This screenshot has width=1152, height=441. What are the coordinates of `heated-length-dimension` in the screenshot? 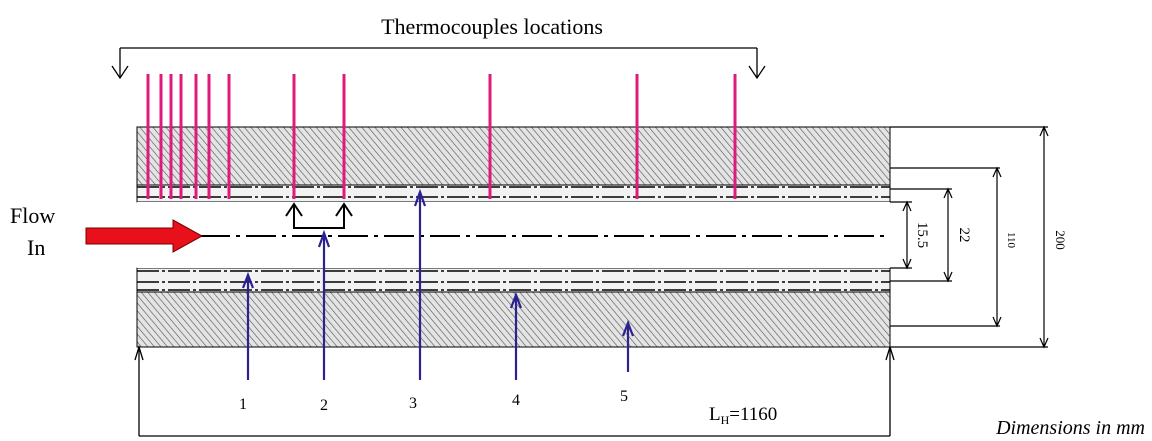 It's located at (514, 390).